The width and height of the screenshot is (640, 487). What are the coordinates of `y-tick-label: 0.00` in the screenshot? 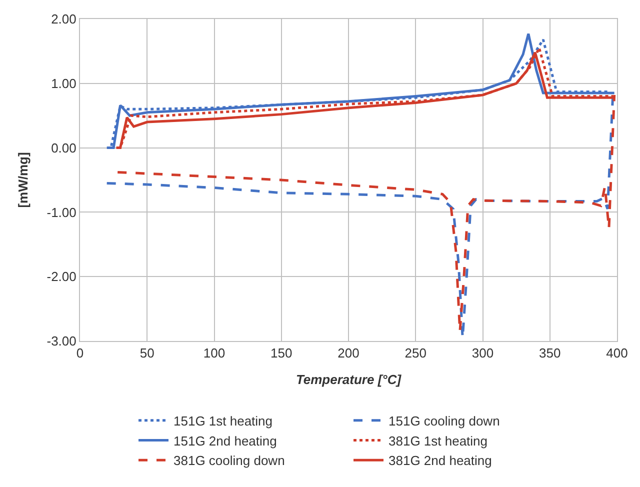 It's located at (63, 148).